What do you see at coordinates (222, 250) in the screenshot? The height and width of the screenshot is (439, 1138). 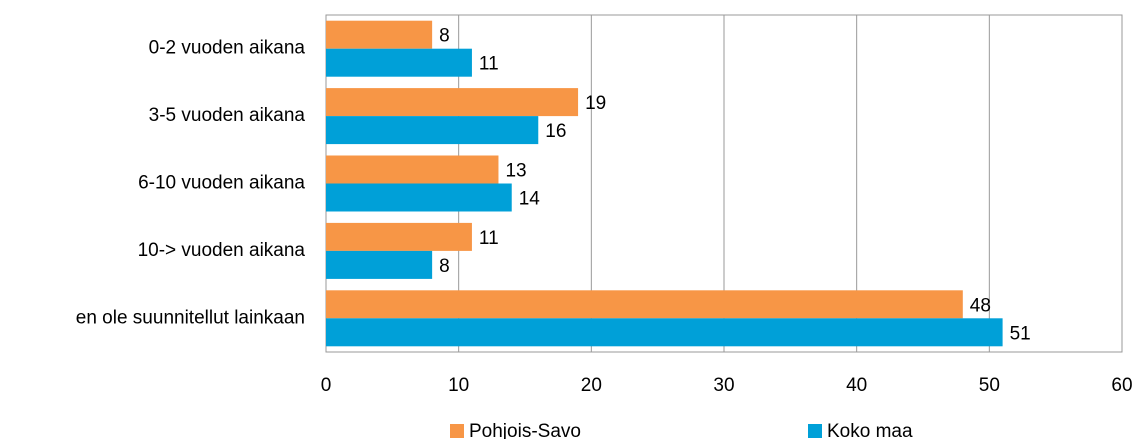 I see `y-tick-label: 10-> vuoden aikana` at bounding box center [222, 250].